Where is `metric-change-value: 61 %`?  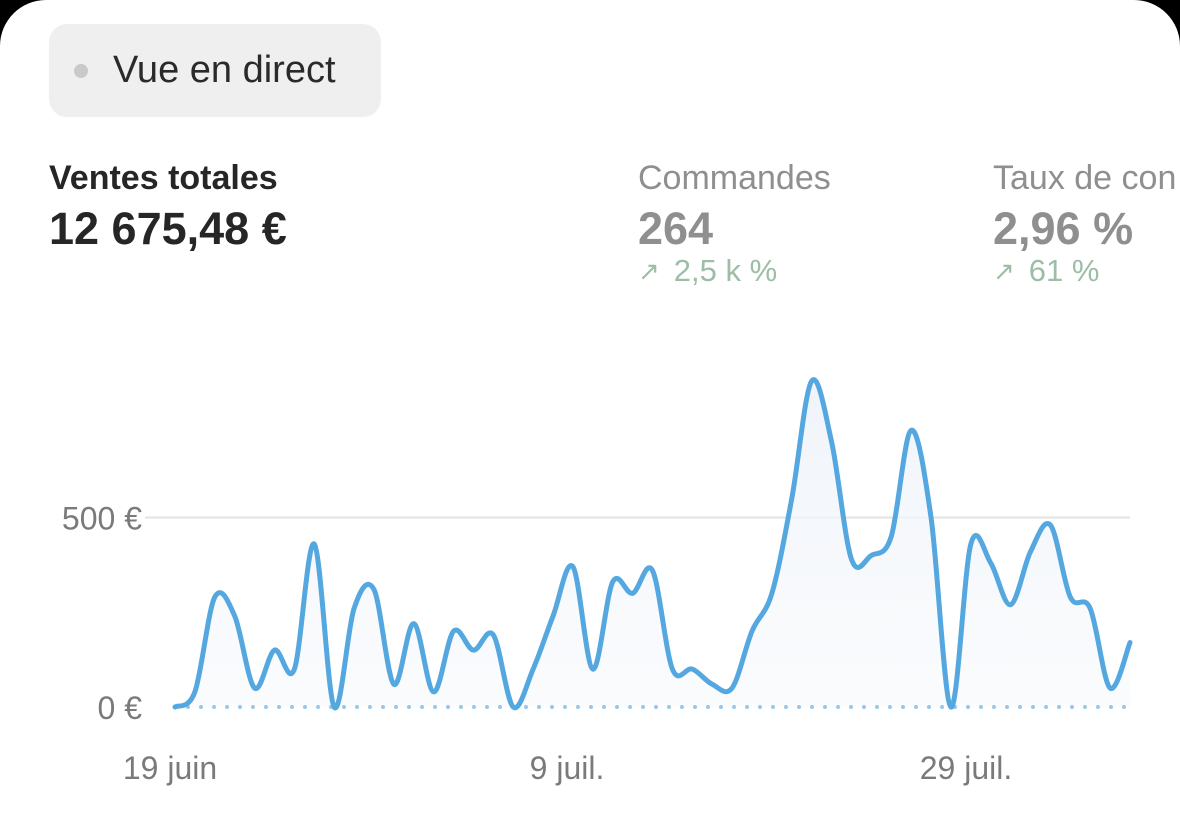
metric-change-value: 61 % is located at coordinates (1064, 270).